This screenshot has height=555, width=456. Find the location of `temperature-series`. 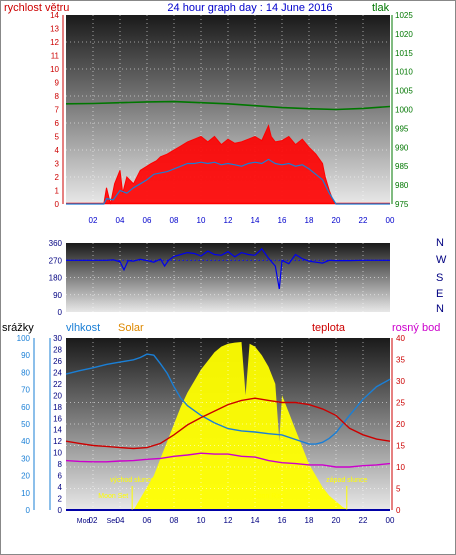

temperature-series is located at coordinates (228, 423).